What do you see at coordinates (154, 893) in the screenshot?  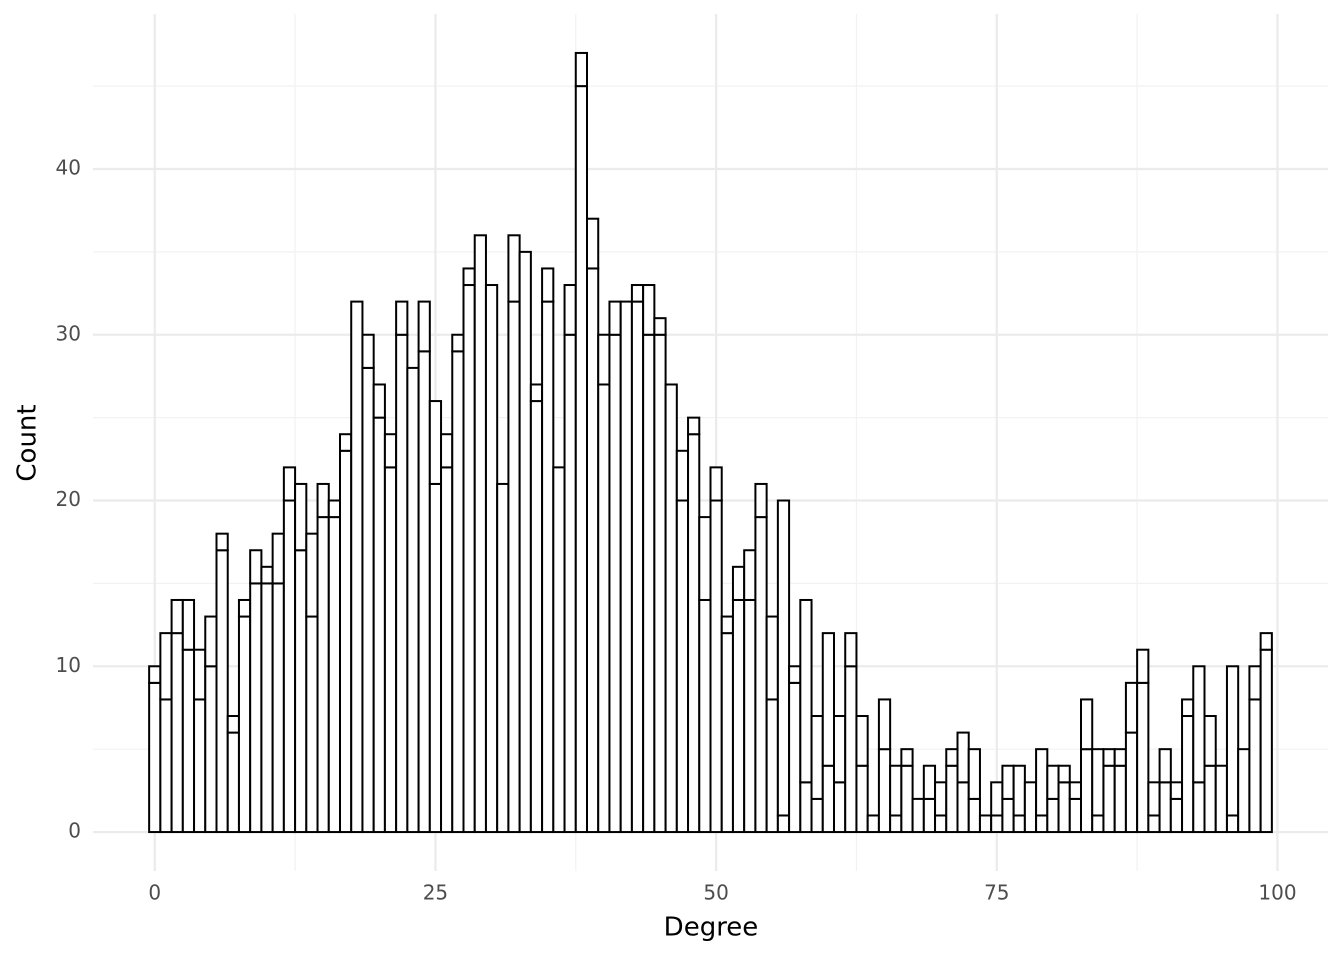 I see `x-tick-label: 0` at bounding box center [154, 893].